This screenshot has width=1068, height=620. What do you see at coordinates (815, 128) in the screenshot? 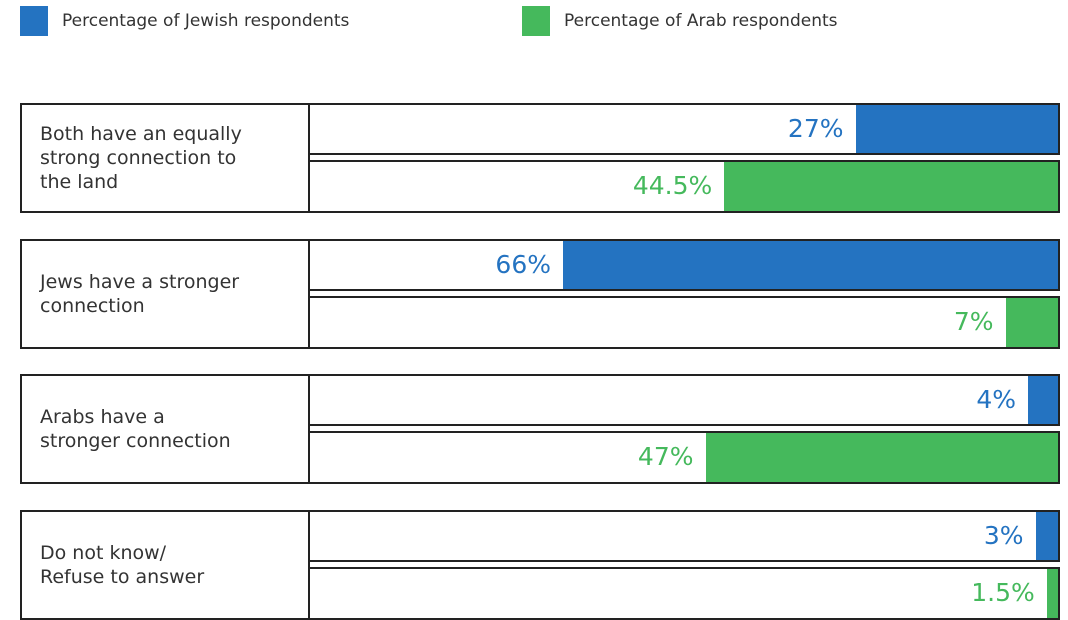
I see `value-label: 27%` at bounding box center [815, 128].